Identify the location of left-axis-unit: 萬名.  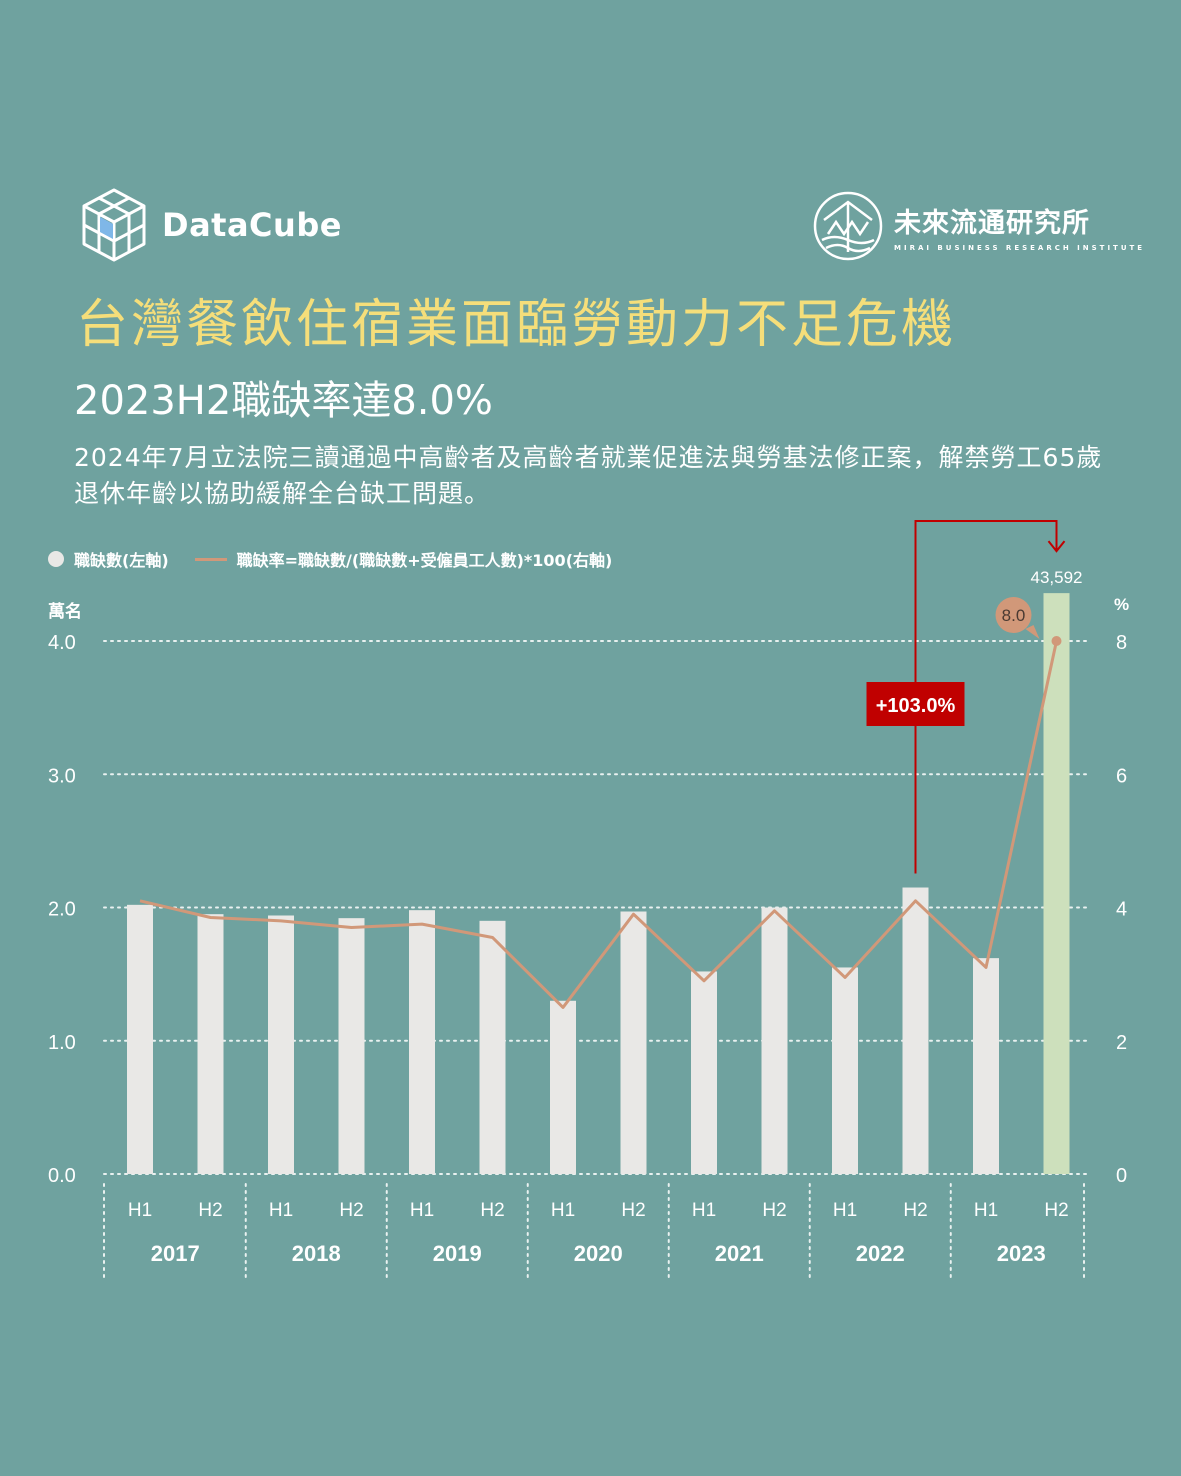
(65, 611).